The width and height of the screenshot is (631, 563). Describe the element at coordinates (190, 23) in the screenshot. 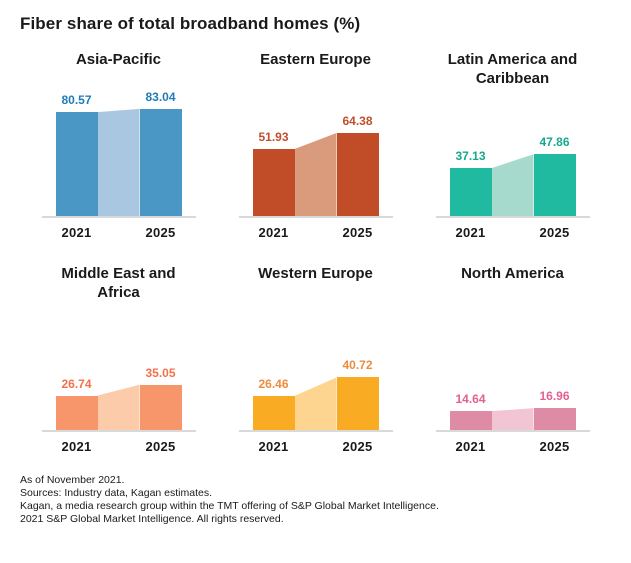

I see `page-title: Fiber share of total broadband homes (%)` at that location.